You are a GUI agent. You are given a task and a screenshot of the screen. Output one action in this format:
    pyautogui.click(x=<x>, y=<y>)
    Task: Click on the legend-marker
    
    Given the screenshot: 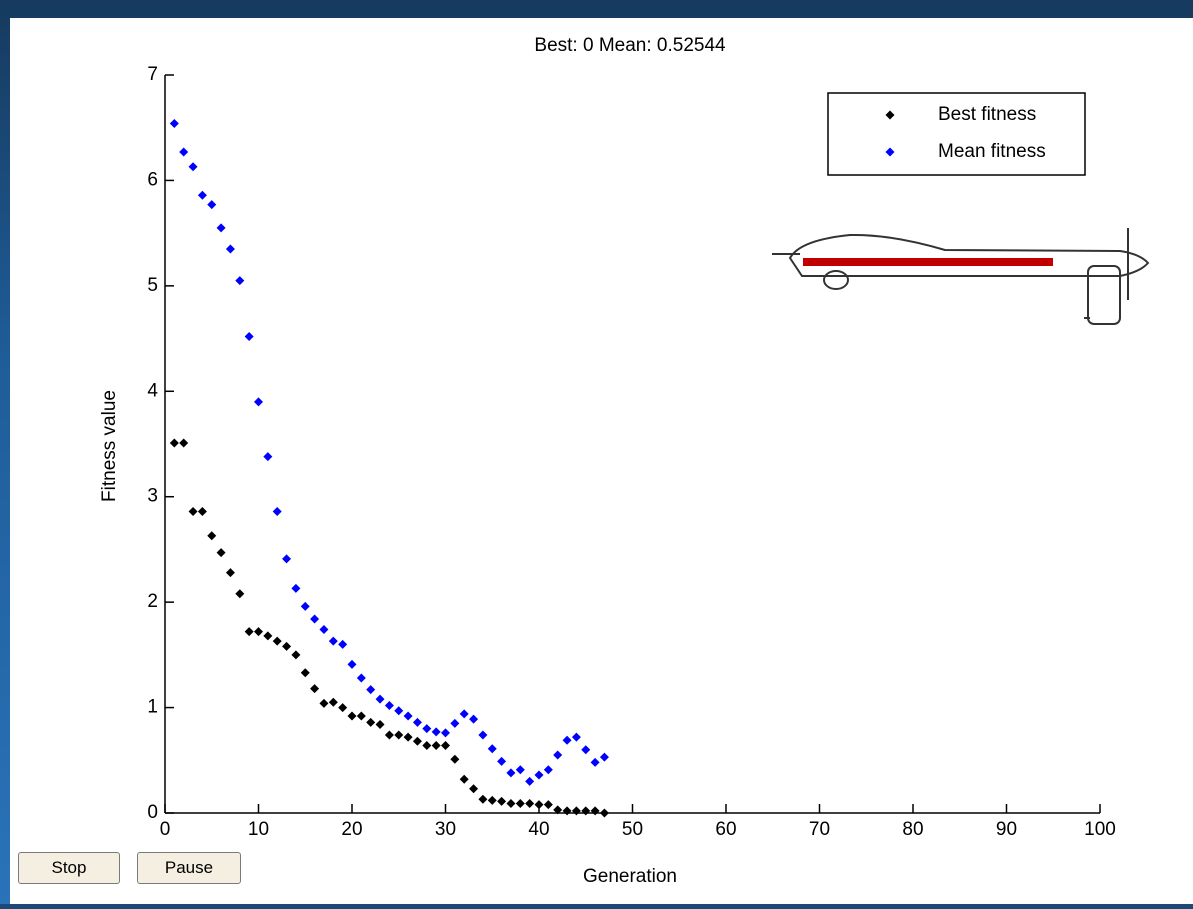 What is the action you would take?
    pyautogui.click(x=890, y=115)
    